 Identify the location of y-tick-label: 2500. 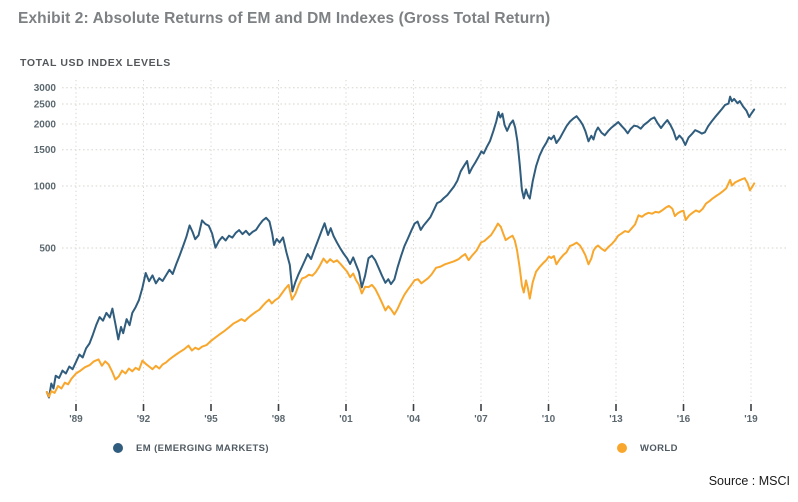
(45, 105).